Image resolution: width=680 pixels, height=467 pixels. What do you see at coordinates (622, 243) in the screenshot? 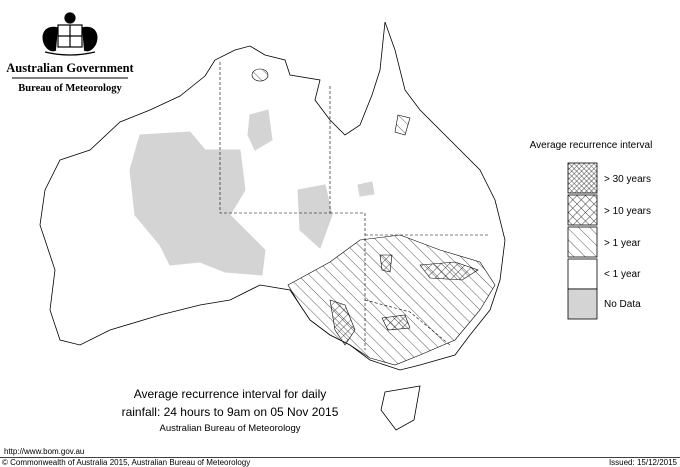
I see `legend-label: > 1 year` at bounding box center [622, 243].